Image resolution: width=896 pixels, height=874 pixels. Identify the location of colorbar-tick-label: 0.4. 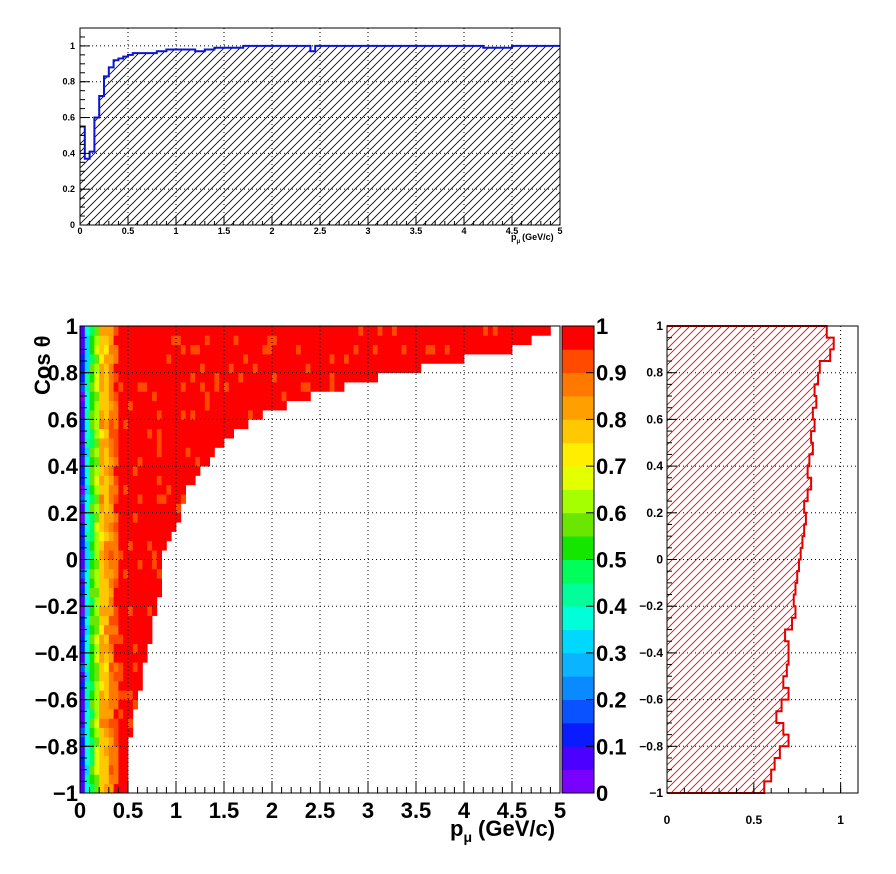
(611, 606).